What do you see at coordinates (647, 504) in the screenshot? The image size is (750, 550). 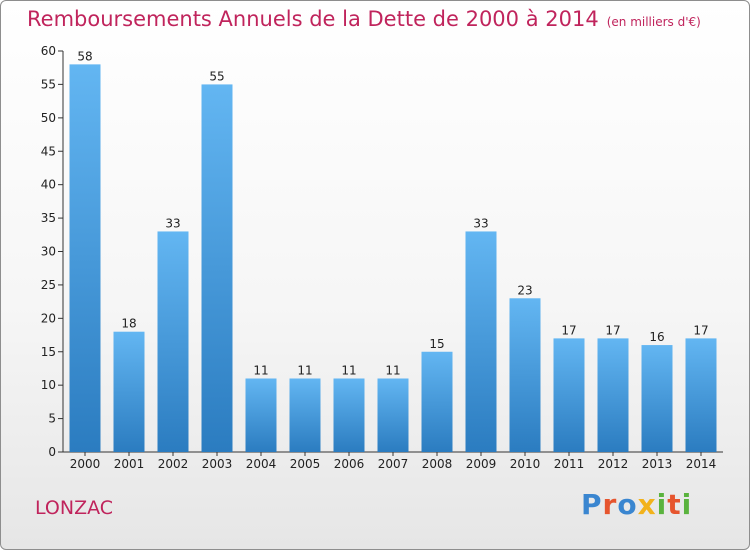 I see `brand-letter: x` at bounding box center [647, 504].